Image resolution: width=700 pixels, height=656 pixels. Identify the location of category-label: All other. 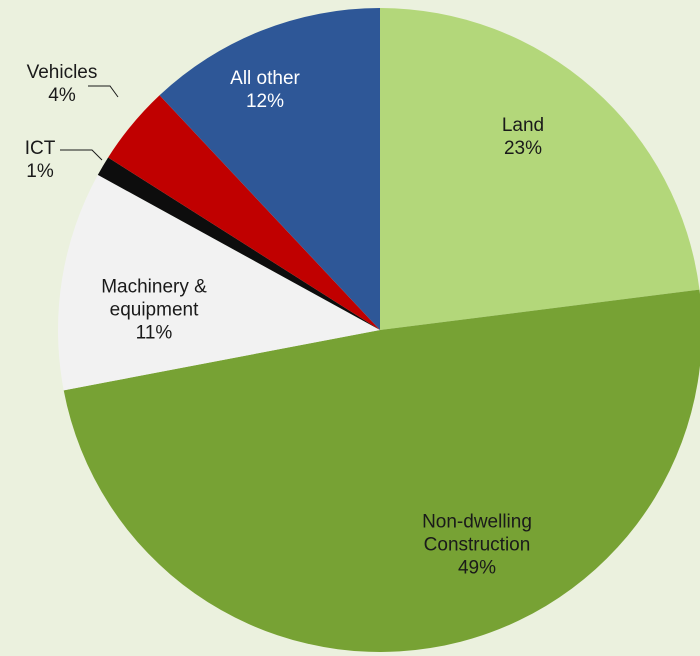
(265, 78).